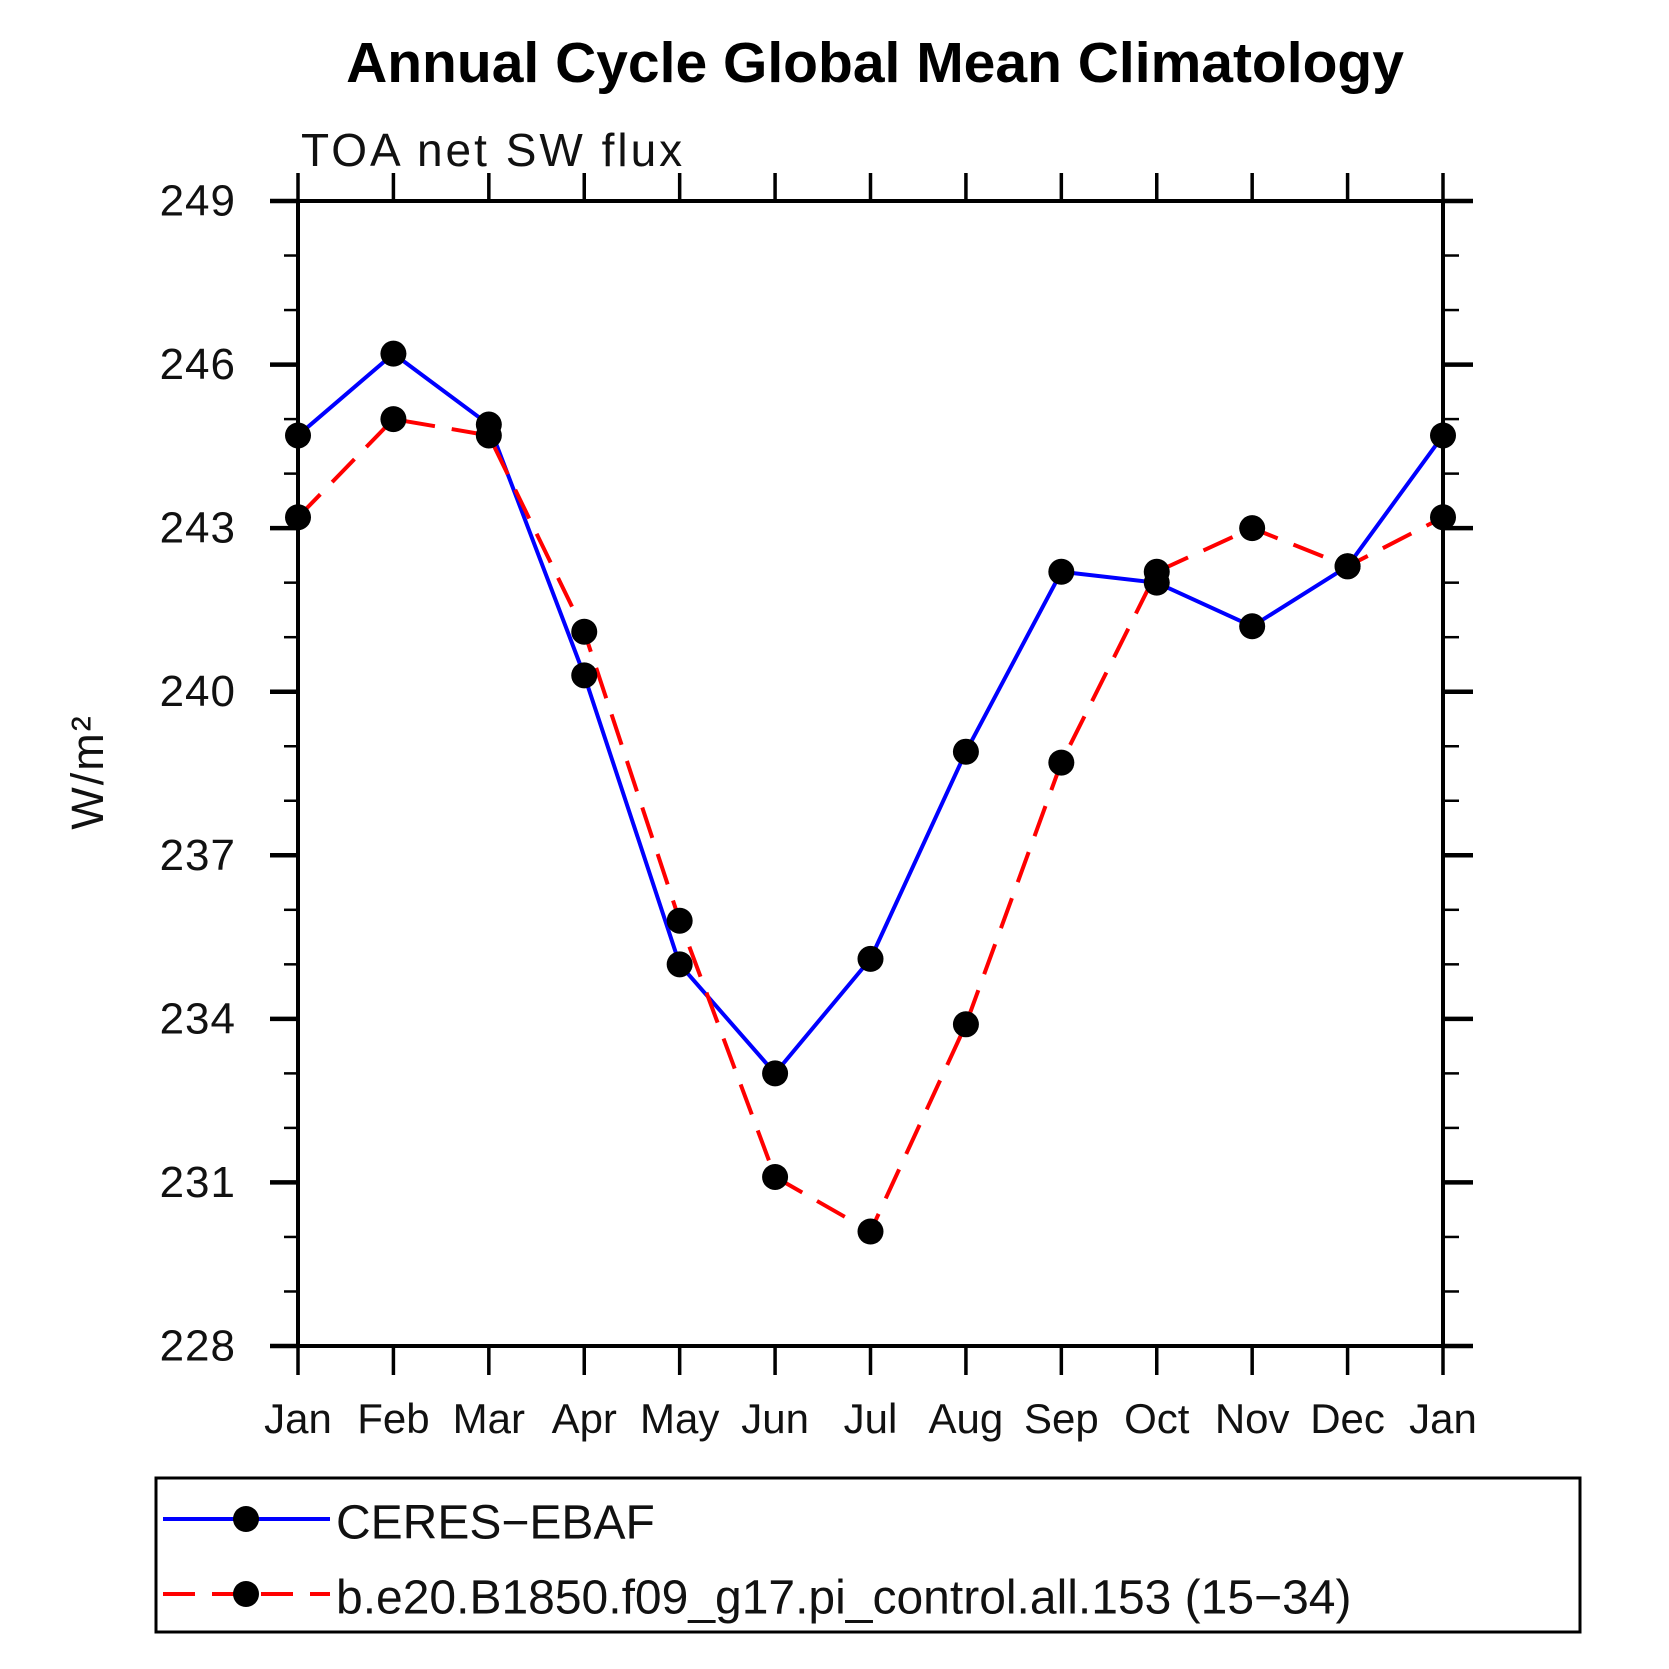  I want to click on y-tick-label: 237, so click(198, 855).